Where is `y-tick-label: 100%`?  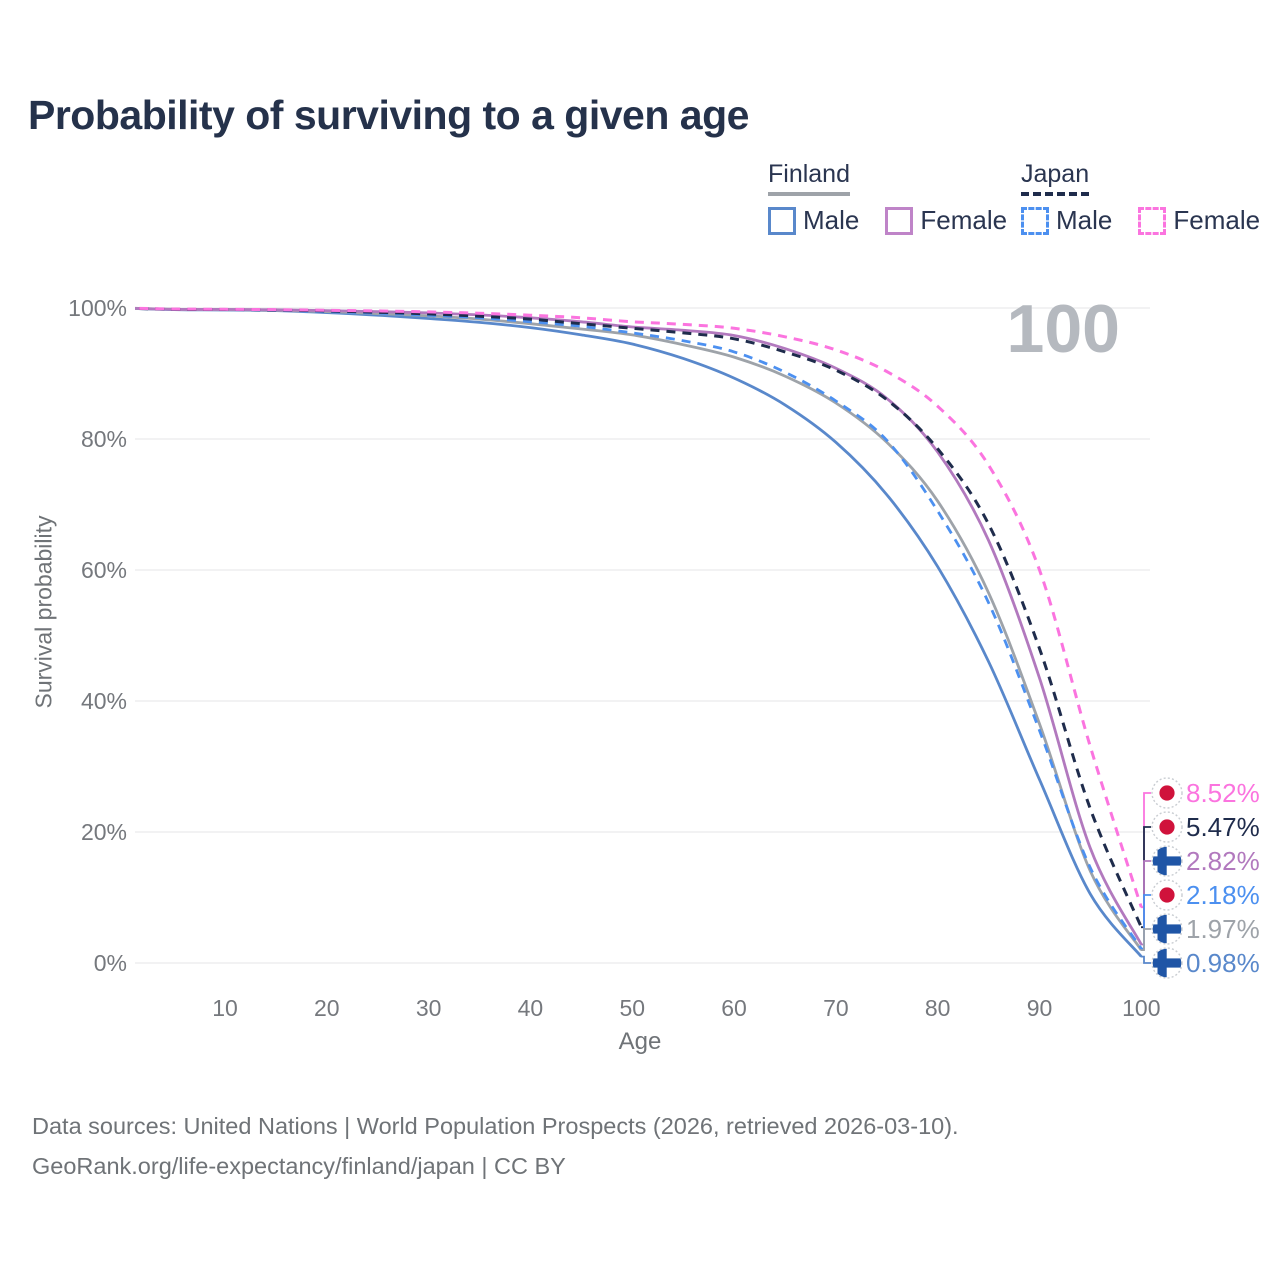
y-tick-label: 100% is located at coordinates (97, 308).